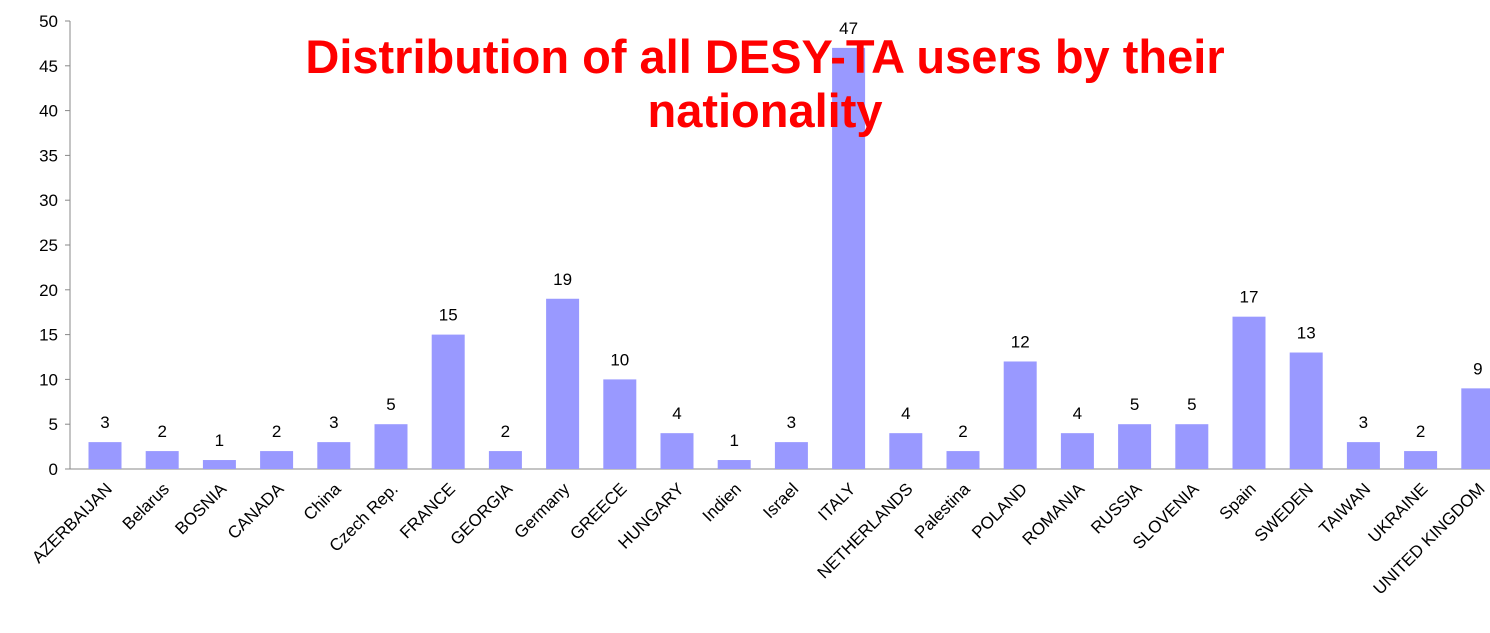 The image size is (1490, 633). Describe the element at coordinates (256, 511) in the screenshot. I see `x-tick-label: CANADA` at that location.